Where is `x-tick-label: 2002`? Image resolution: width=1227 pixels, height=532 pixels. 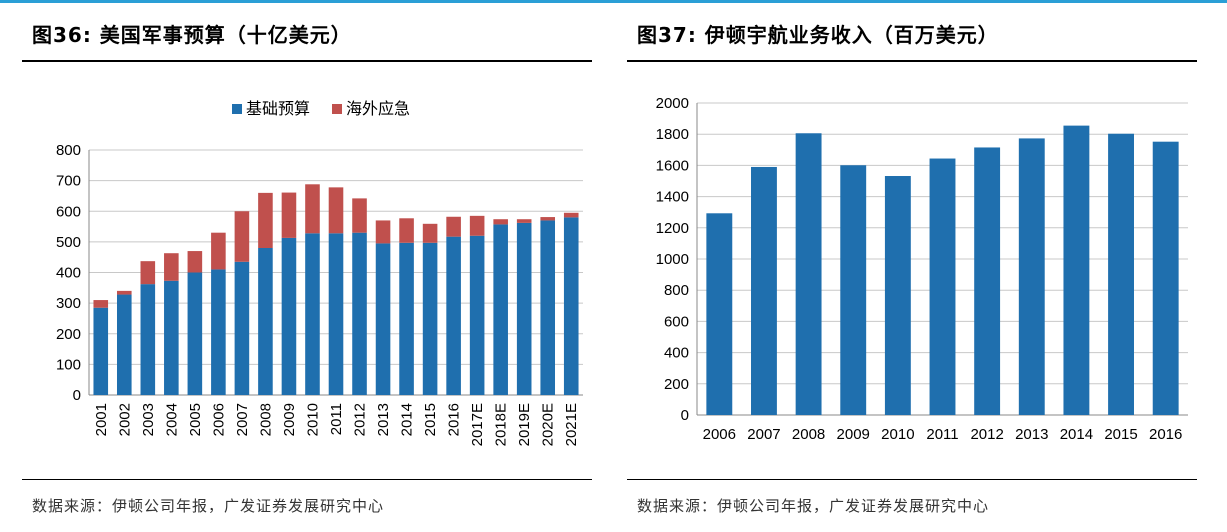 x-tick-label: 2002 is located at coordinates (124, 419).